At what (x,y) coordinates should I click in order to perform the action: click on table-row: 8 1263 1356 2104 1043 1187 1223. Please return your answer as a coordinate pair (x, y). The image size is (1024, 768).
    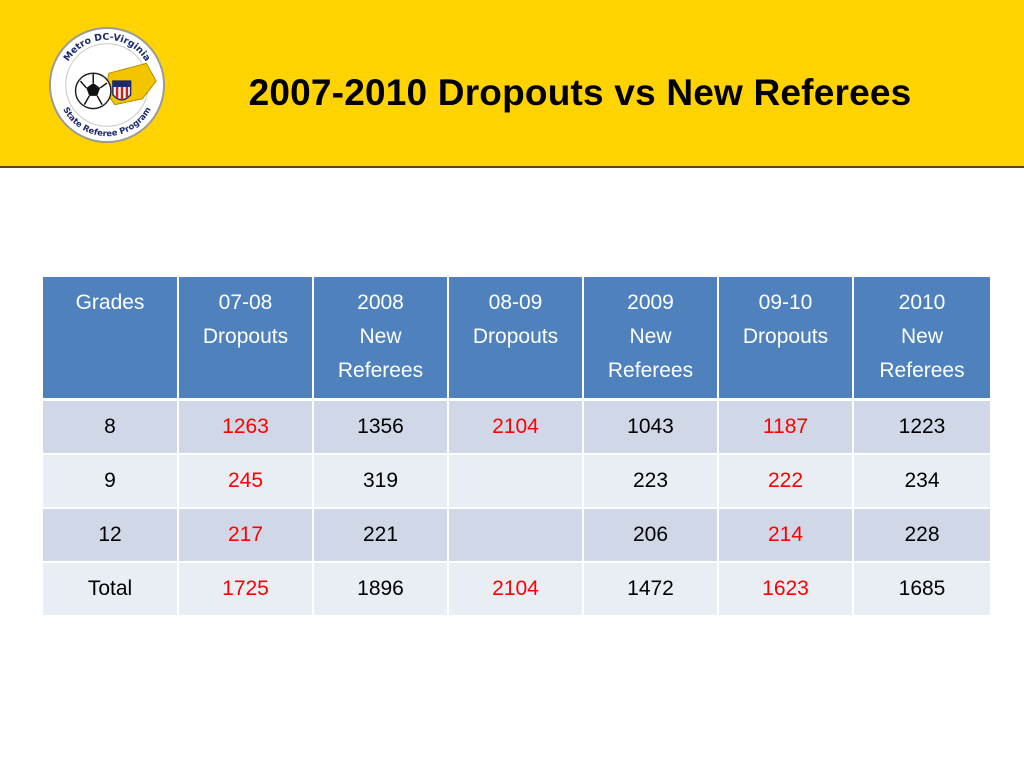
    Looking at the image, I should click on (516, 427).